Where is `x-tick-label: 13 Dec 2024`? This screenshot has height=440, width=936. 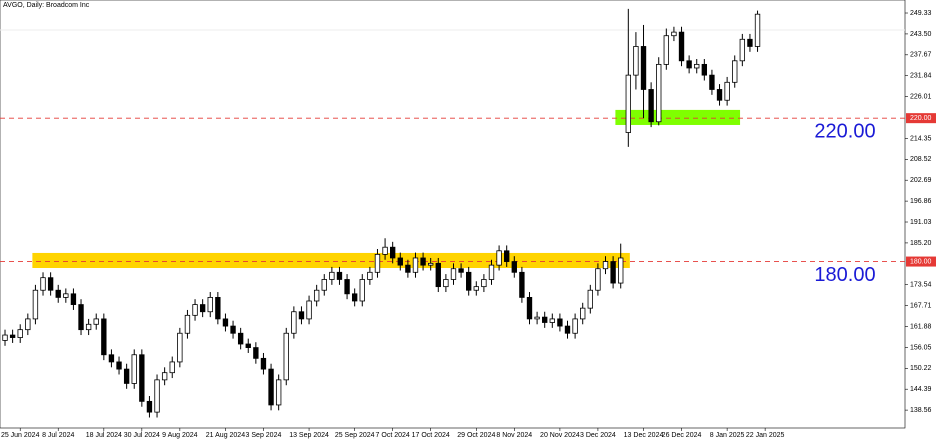 x-tick-label: 13 Dec 2024 is located at coordinates (644, 435).